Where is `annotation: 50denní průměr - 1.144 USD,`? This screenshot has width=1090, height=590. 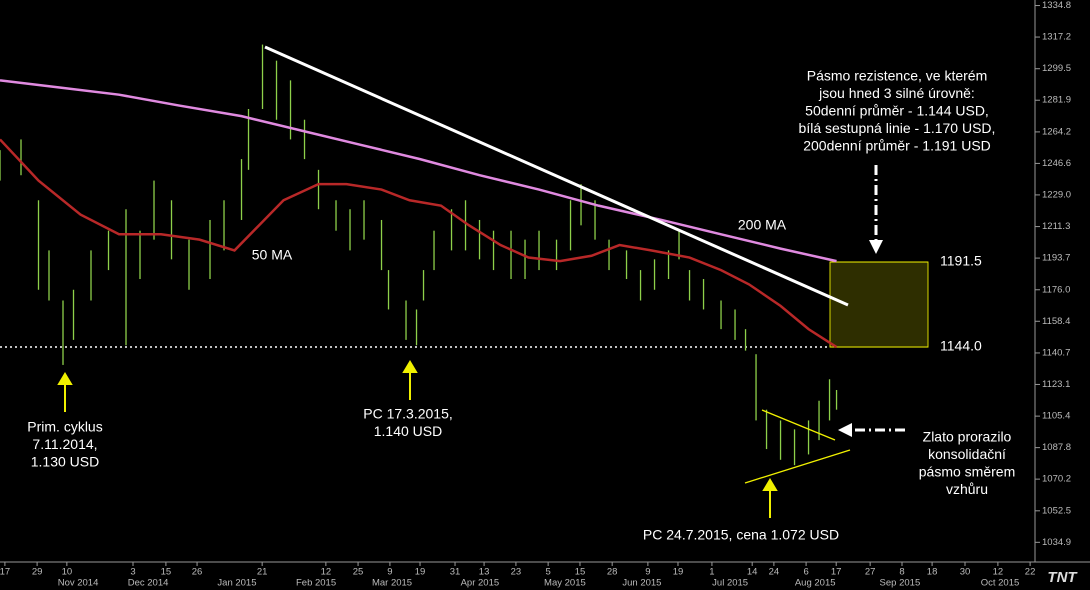
annotation: 50denní průměr - 1.144 USD, is located at coordinates (897, 111).